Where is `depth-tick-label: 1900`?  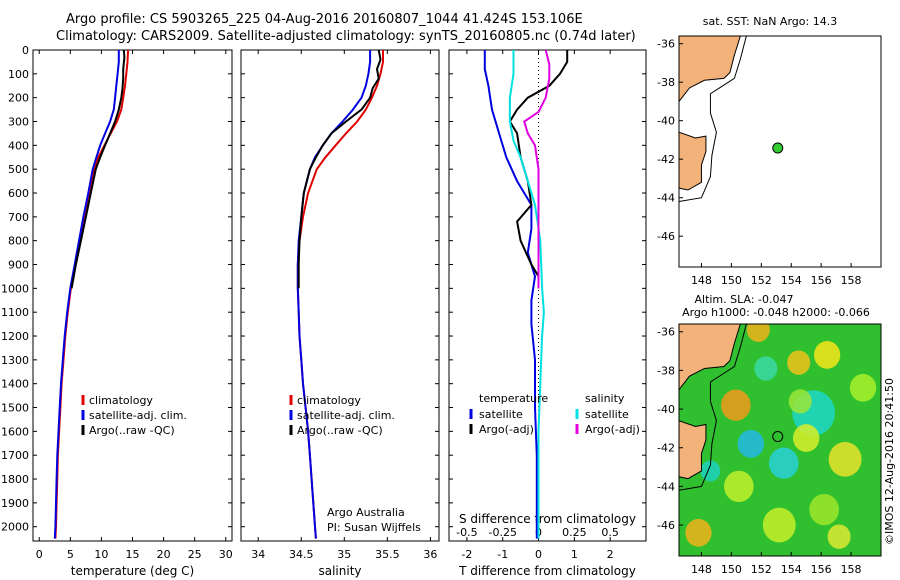
depth-tick-label: 1900 is located at coordinates (15, 503).